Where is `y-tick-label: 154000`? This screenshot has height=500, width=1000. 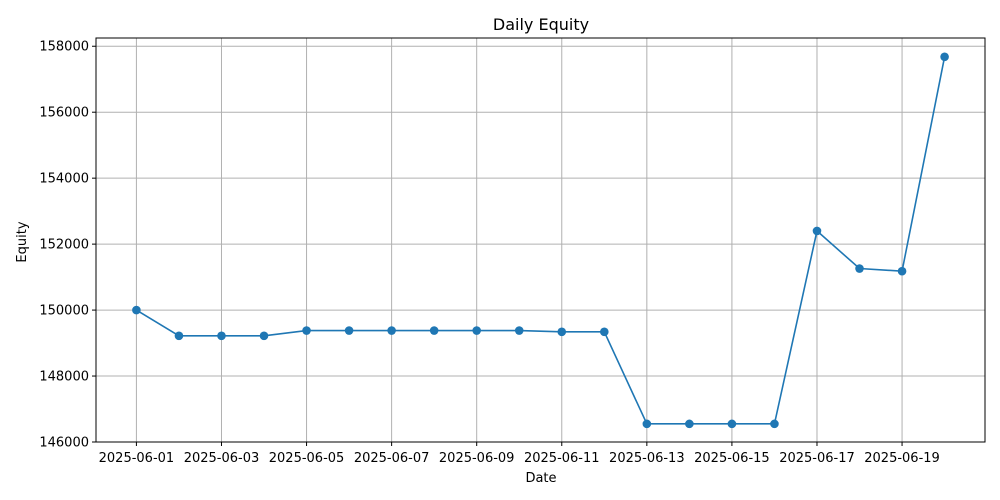
y-tick-label: 154000 is located at coordinates (64, 179).